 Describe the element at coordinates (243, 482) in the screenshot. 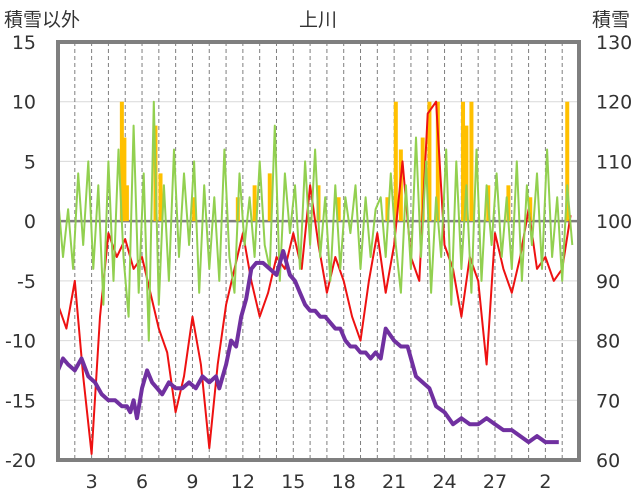

I see `x-tick-label: 12` at that location.